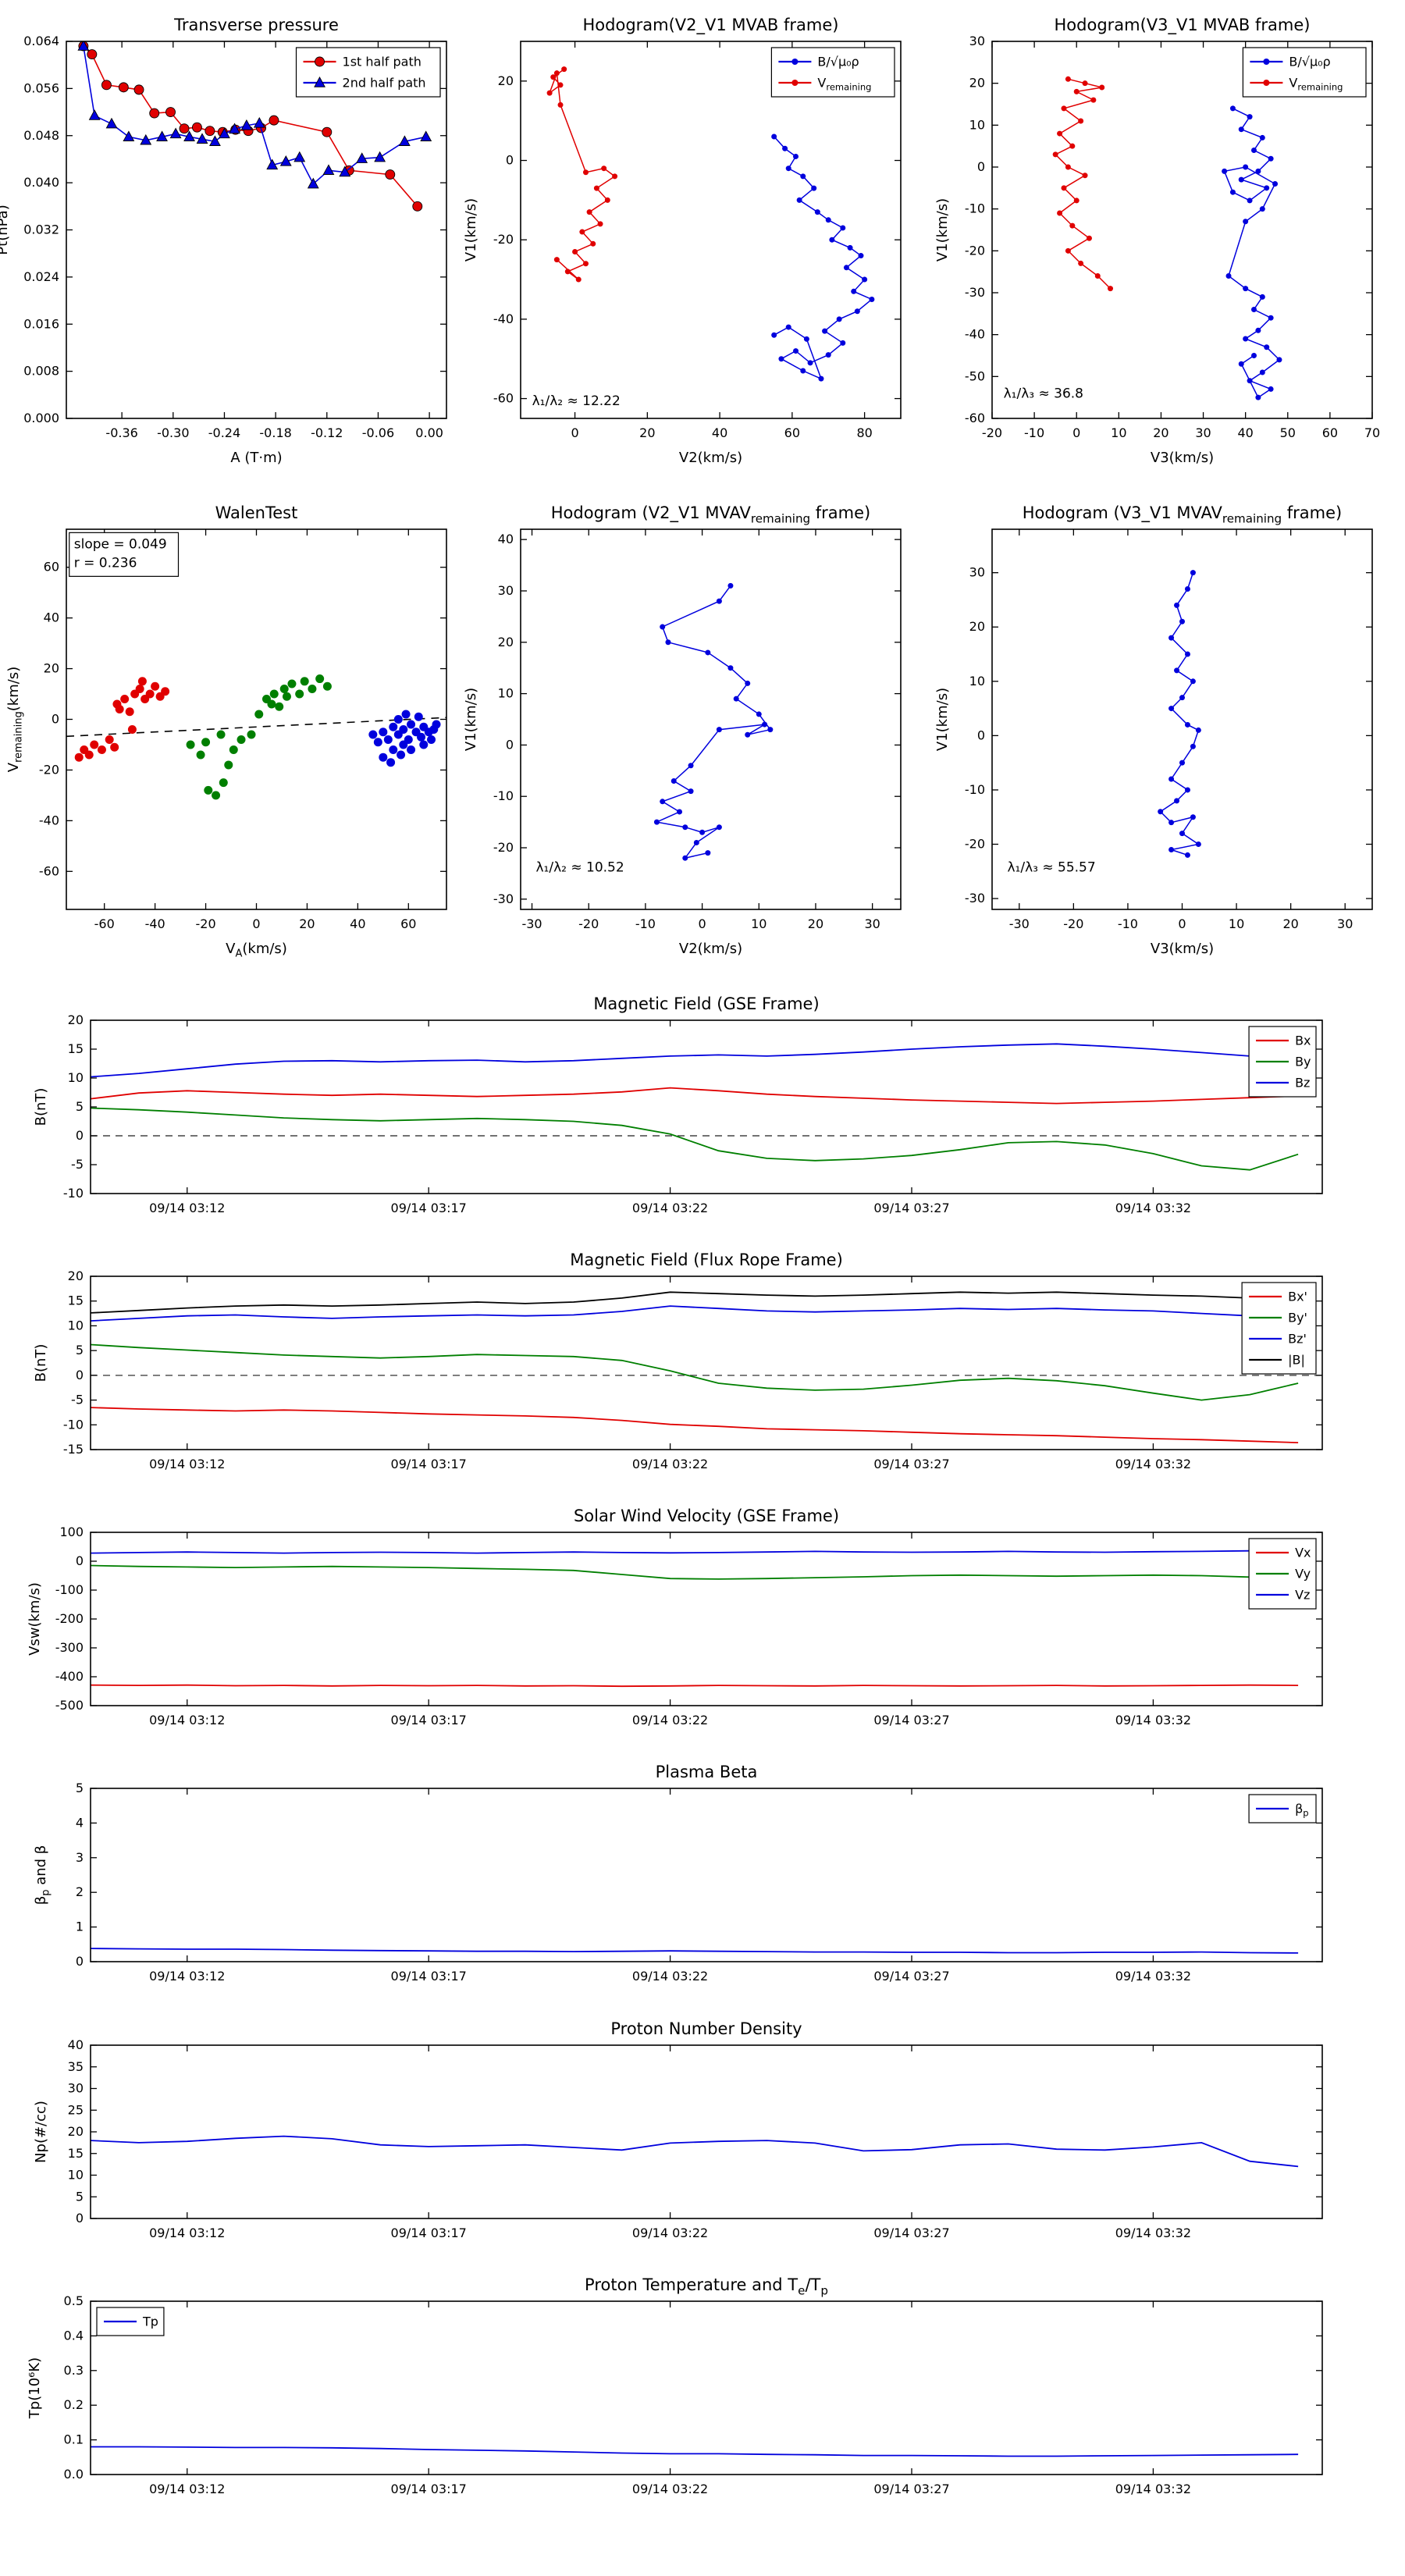  I want to click on y-tick-label: 1, so click(80, 1927).